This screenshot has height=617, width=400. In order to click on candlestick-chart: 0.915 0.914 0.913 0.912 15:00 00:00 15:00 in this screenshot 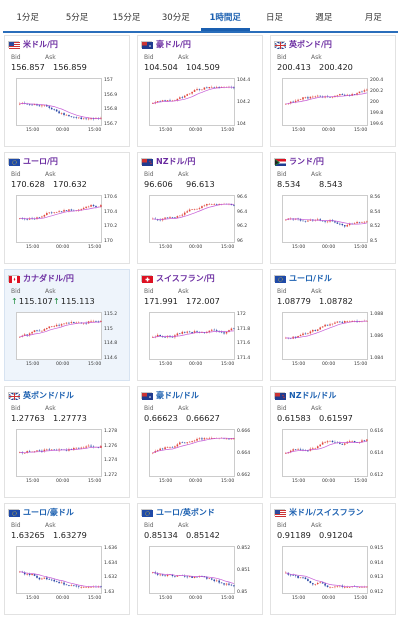, I will do `click(334, 577)`.